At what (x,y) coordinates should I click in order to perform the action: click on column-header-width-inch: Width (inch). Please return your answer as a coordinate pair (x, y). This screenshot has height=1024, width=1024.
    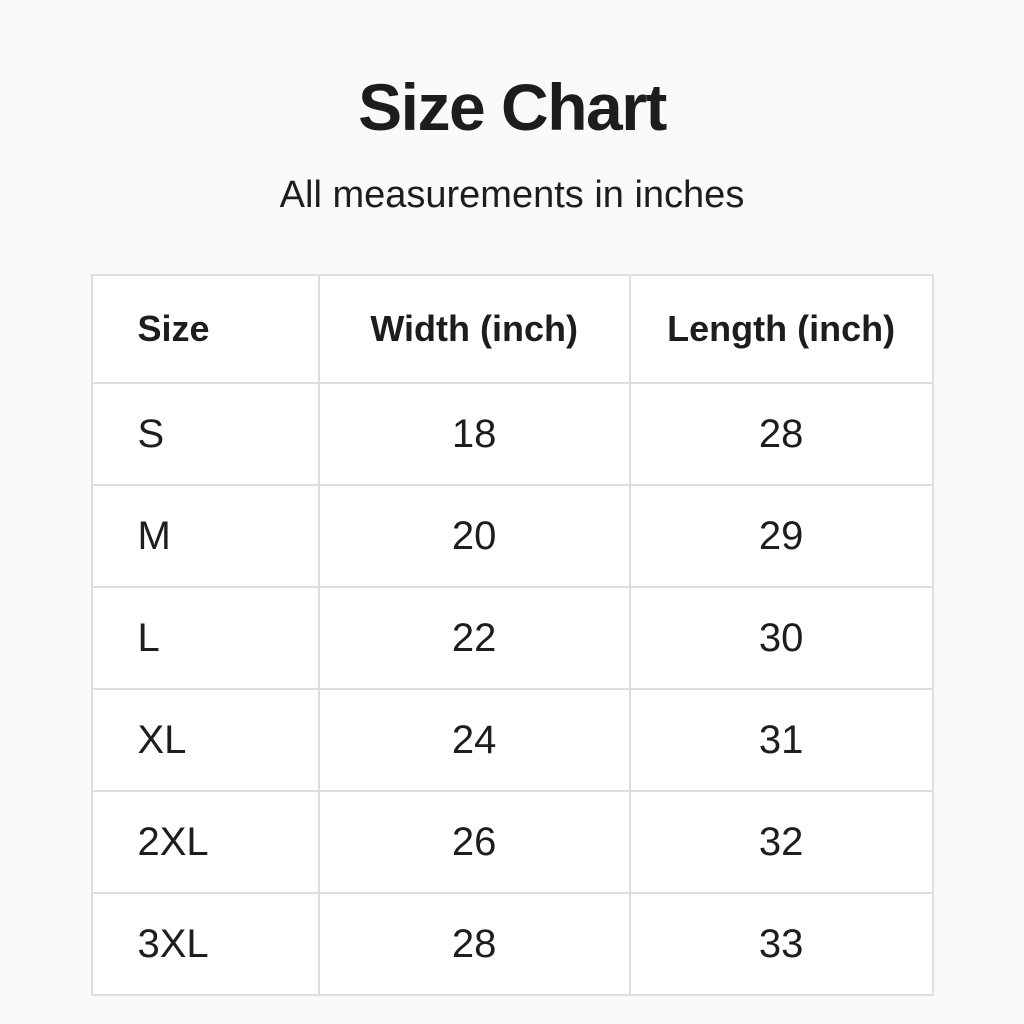
    Looking at the image, I should click on (474, 329).